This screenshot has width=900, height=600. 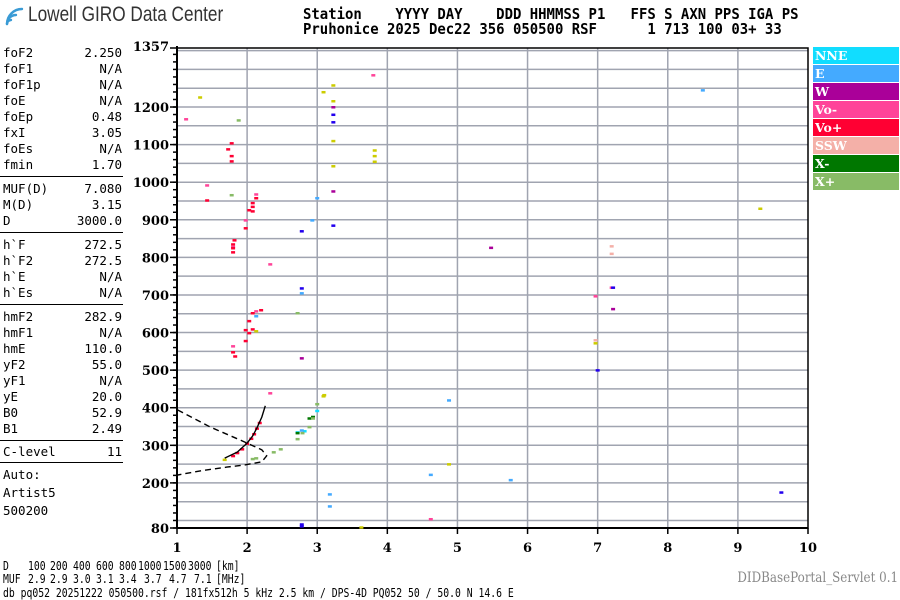 I want to click on data-point-nne, so click(x=304, y=431).